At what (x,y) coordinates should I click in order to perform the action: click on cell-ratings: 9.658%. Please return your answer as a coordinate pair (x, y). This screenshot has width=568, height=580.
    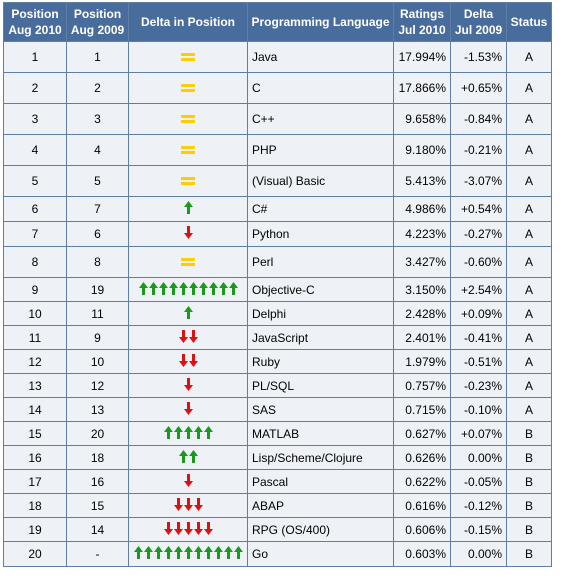
    Looking at the image, I should click on (422, 119).